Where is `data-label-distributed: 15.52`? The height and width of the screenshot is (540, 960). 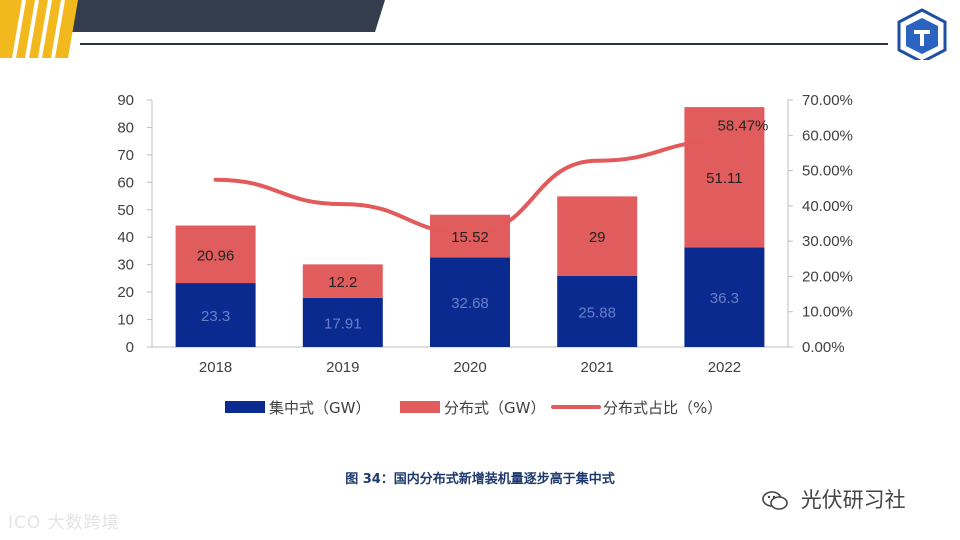 data-label-distributed: 15.52 is located at coordinates (470, 237).